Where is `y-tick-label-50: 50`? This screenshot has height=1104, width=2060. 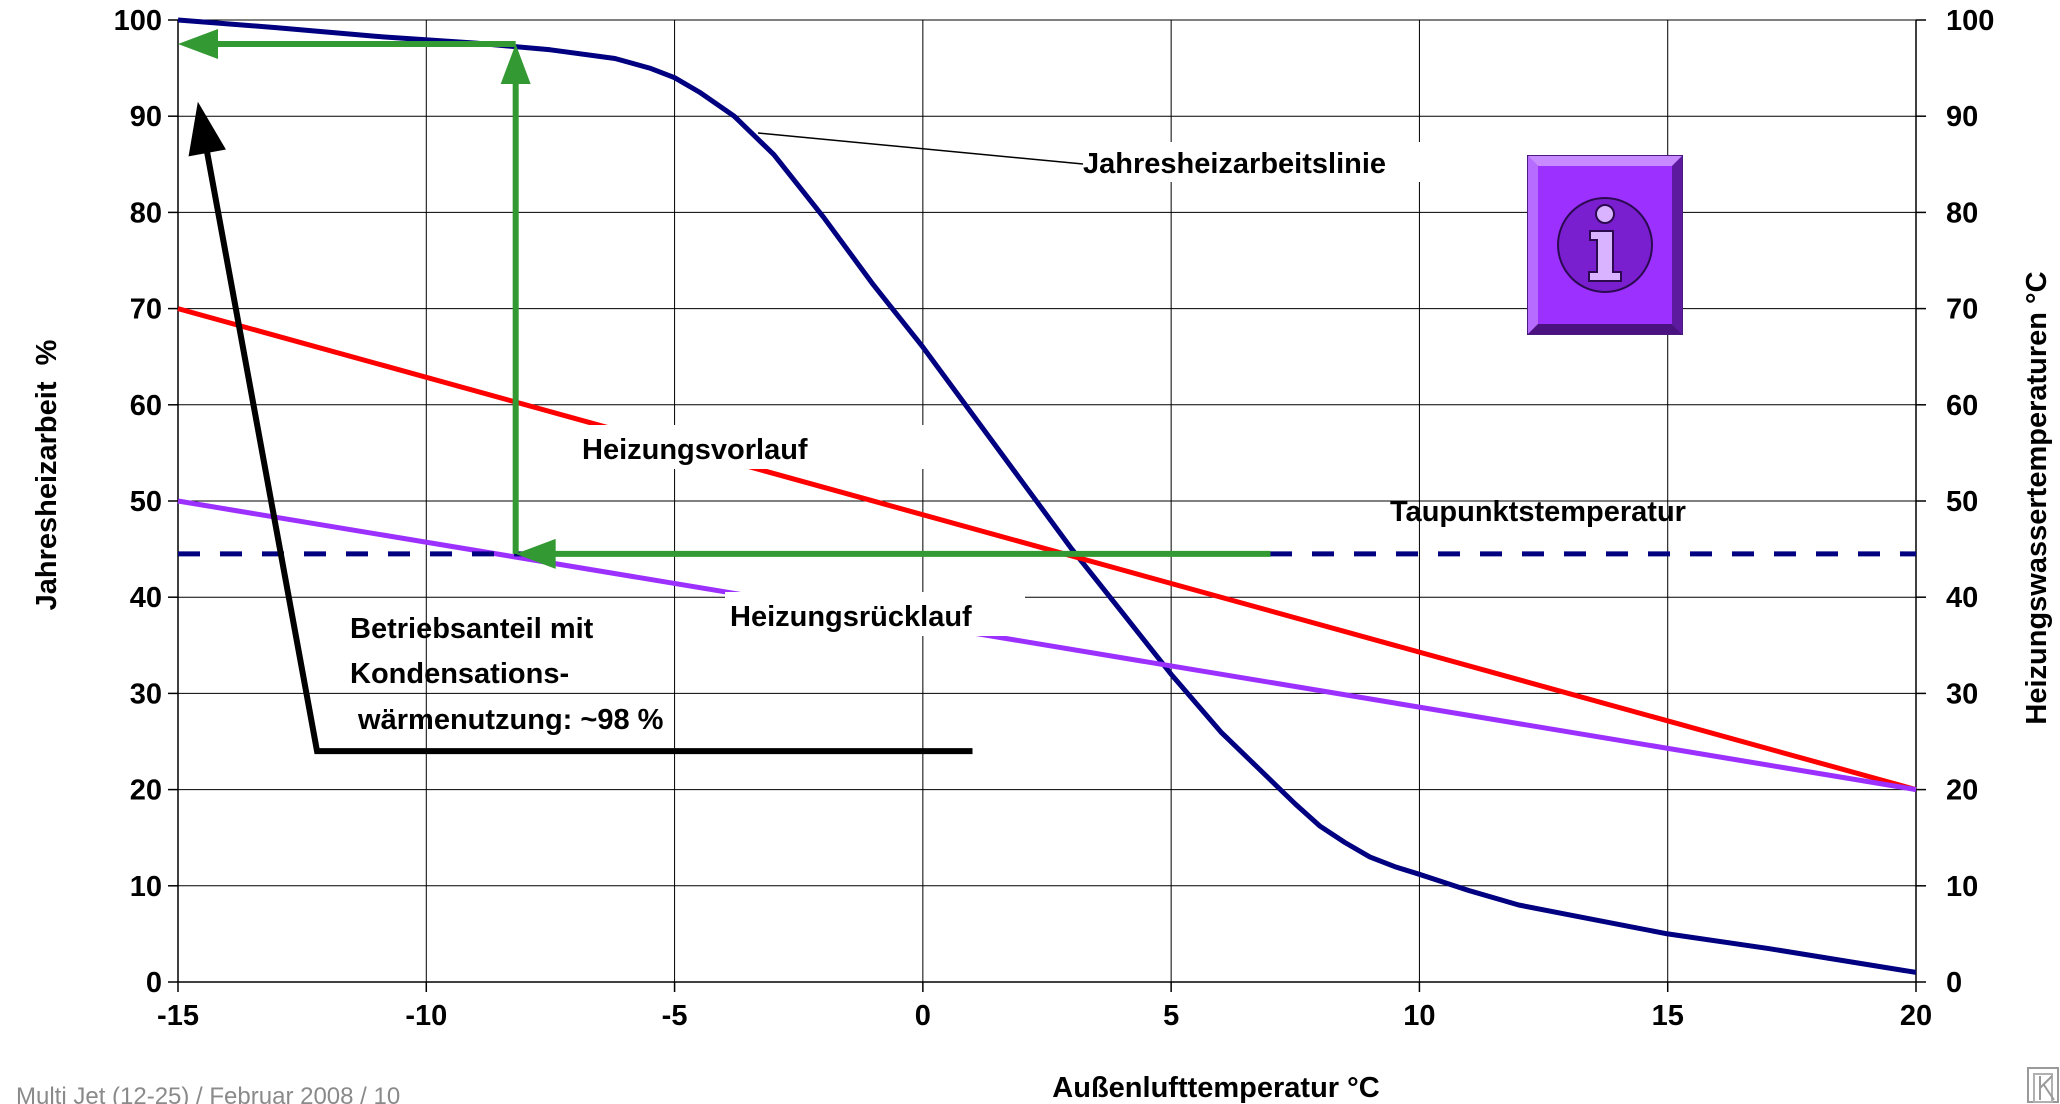 y-tick-label-50: 50 is located at coordinates (146, 502).